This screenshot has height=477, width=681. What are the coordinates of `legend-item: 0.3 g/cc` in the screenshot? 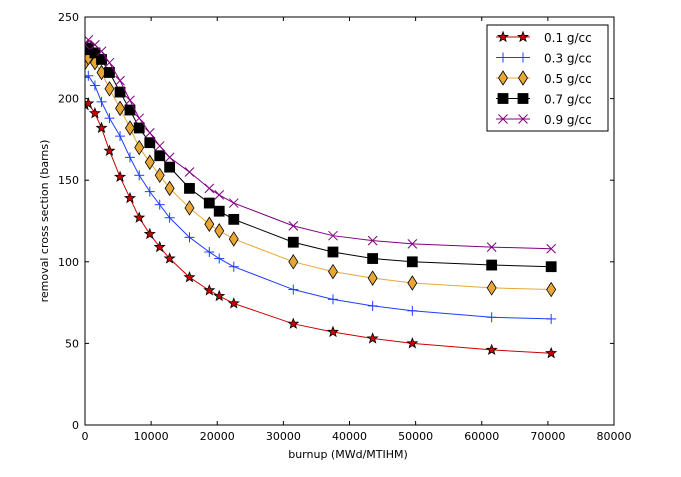 It's located at (544, 59).